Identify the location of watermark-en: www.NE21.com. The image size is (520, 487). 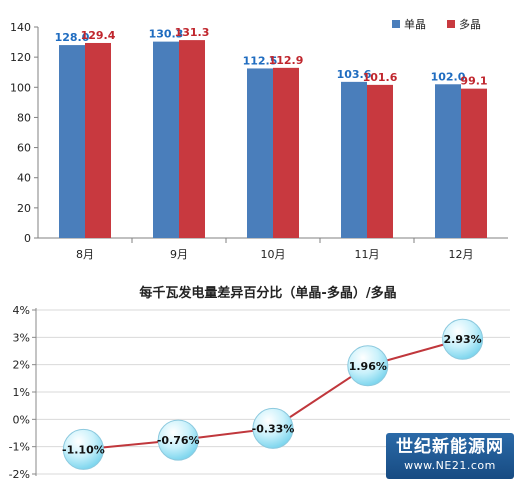
(450, 465).